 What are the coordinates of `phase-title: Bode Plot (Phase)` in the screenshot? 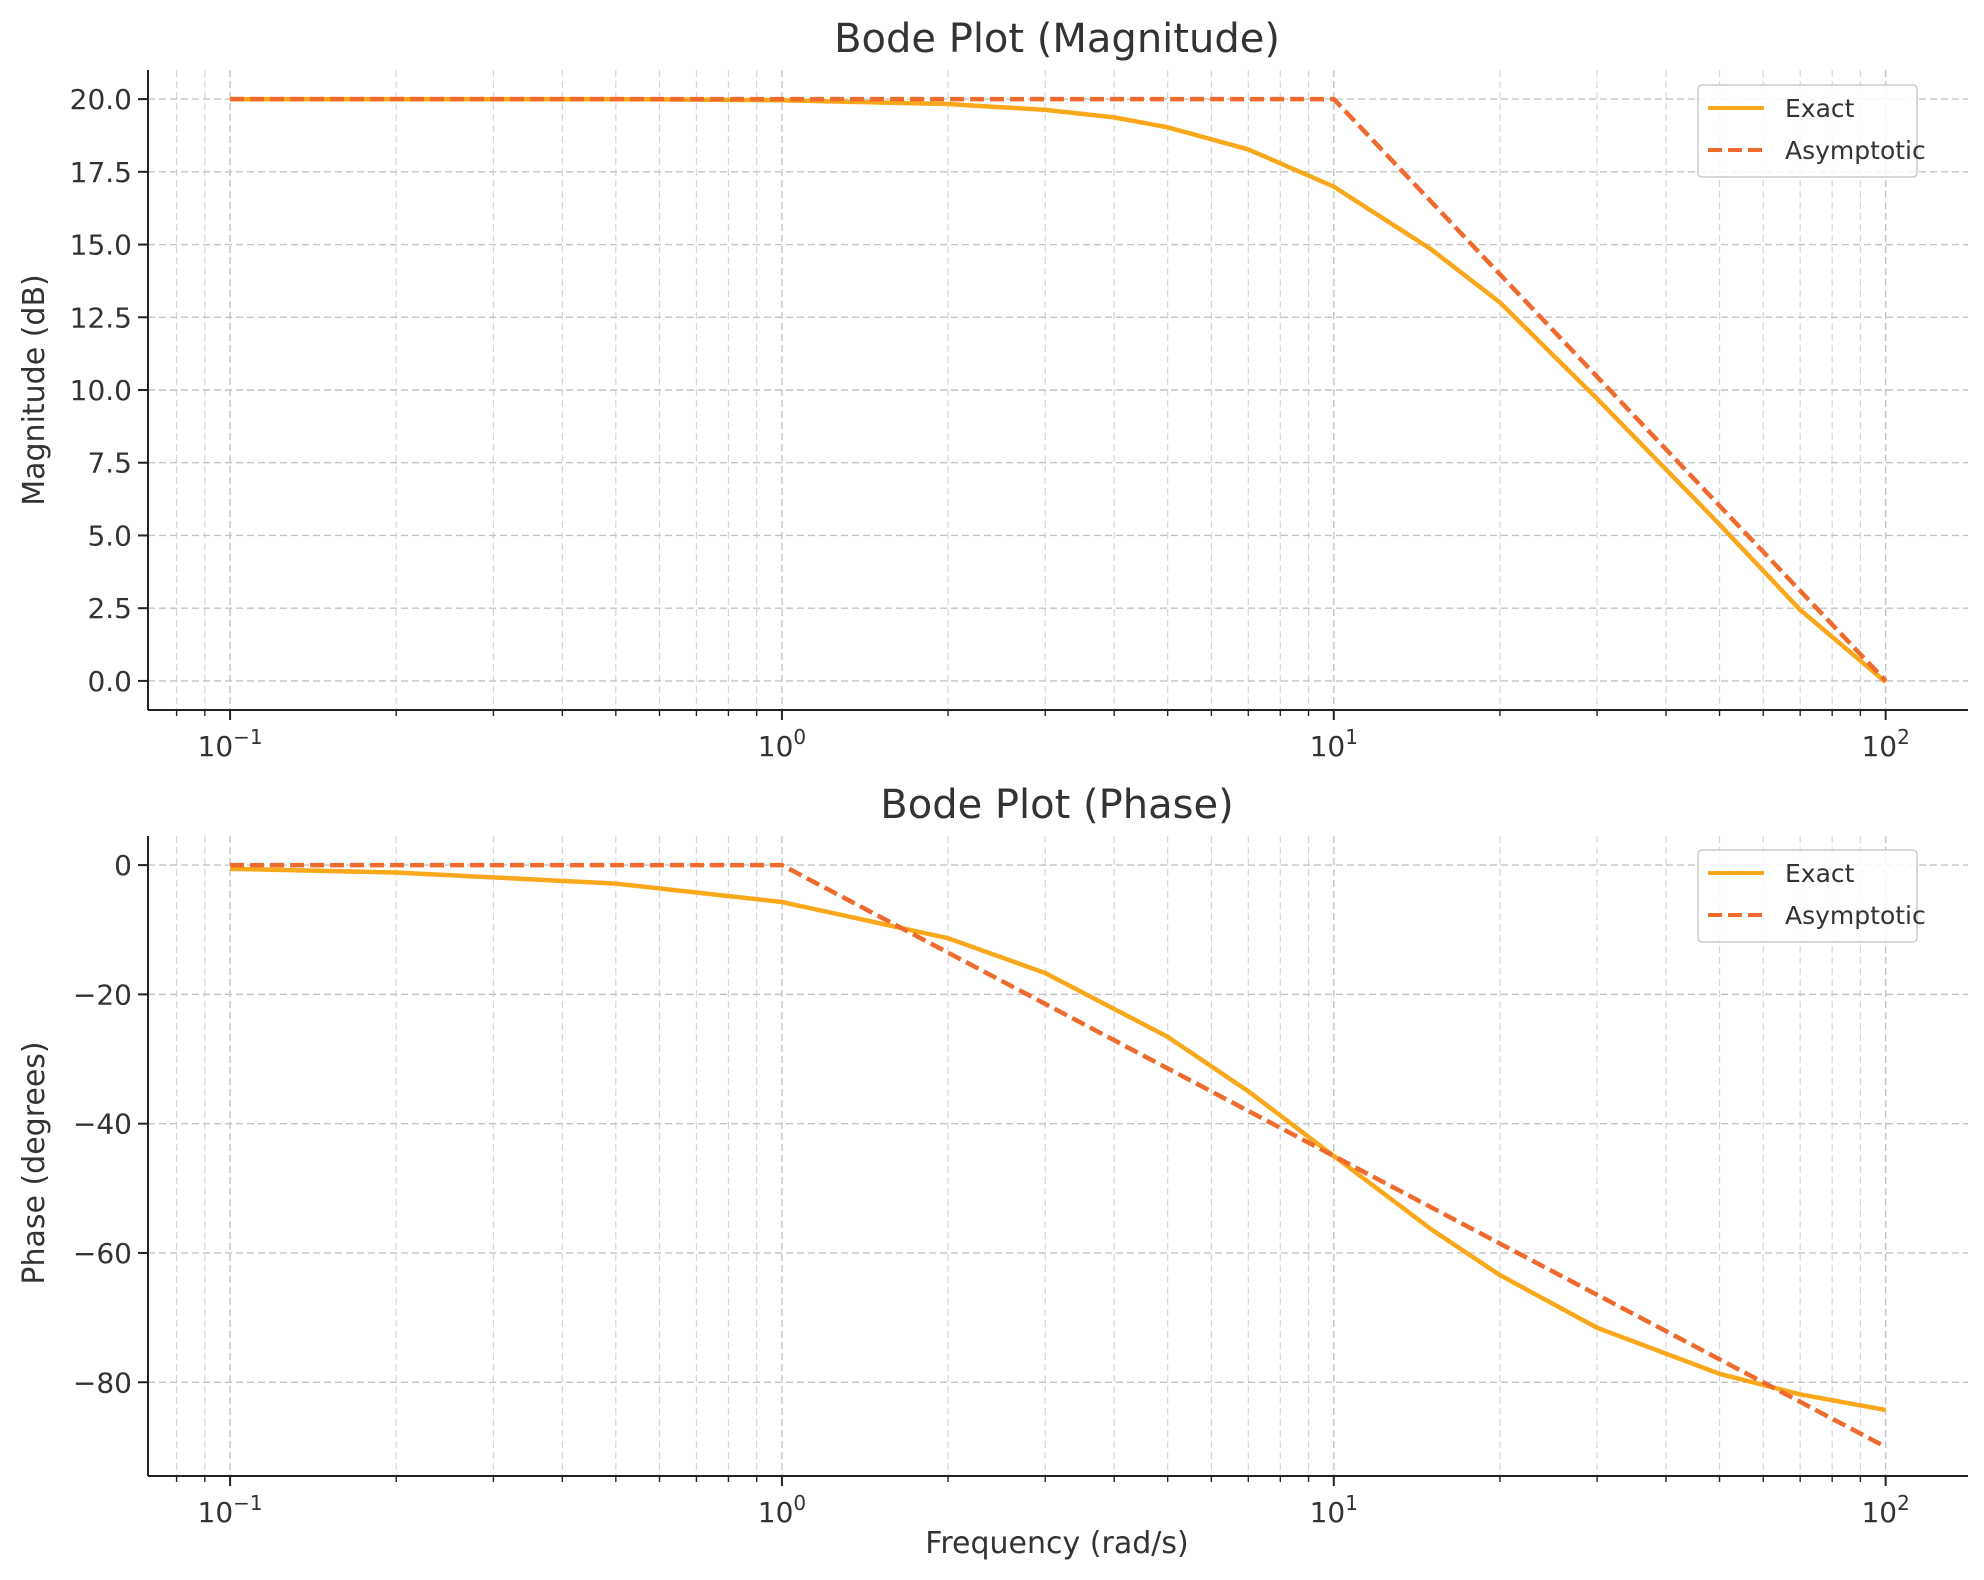 It's located at (1056, 805).